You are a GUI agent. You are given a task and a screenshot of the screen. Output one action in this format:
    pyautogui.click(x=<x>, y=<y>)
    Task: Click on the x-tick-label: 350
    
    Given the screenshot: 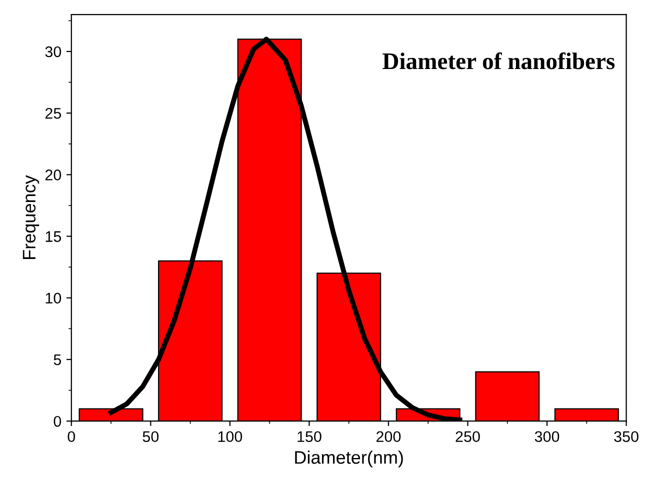 What is the action you would take?
    pyautogui.click(x=626, y=436)
    